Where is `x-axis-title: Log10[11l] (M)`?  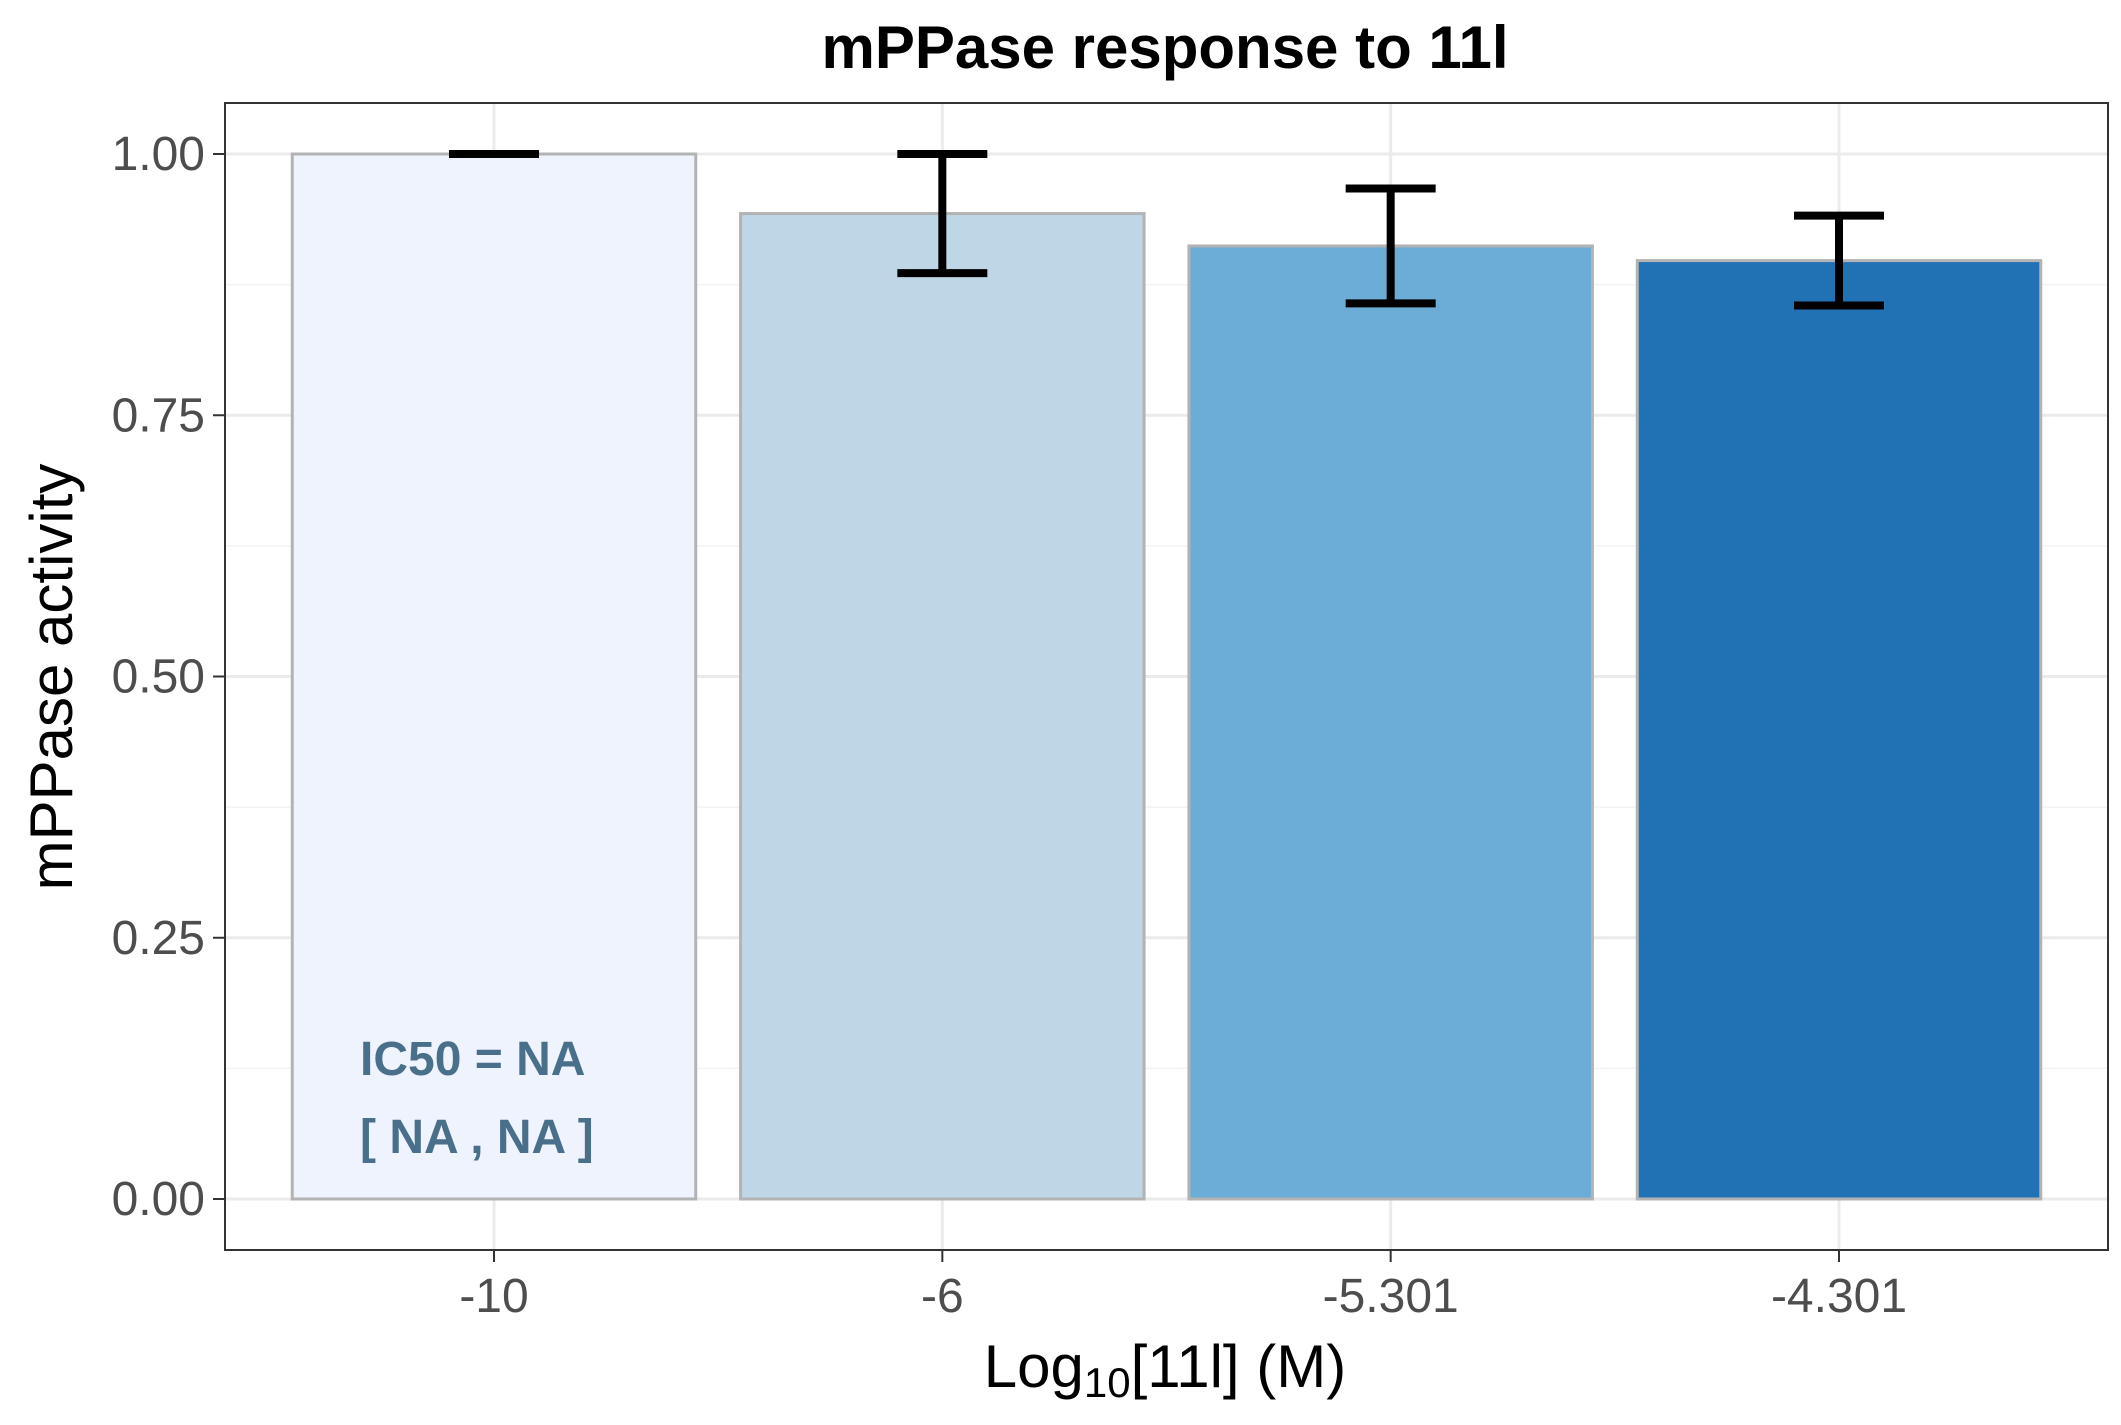
x-axis-title: Log10[11l] (M) is located at coordinates (1165, 1369).